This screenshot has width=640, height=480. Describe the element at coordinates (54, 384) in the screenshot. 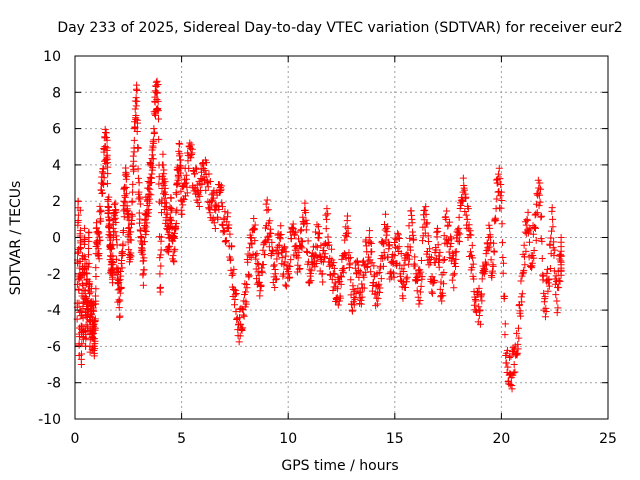

I see `y-tick-label: -8` at that location.